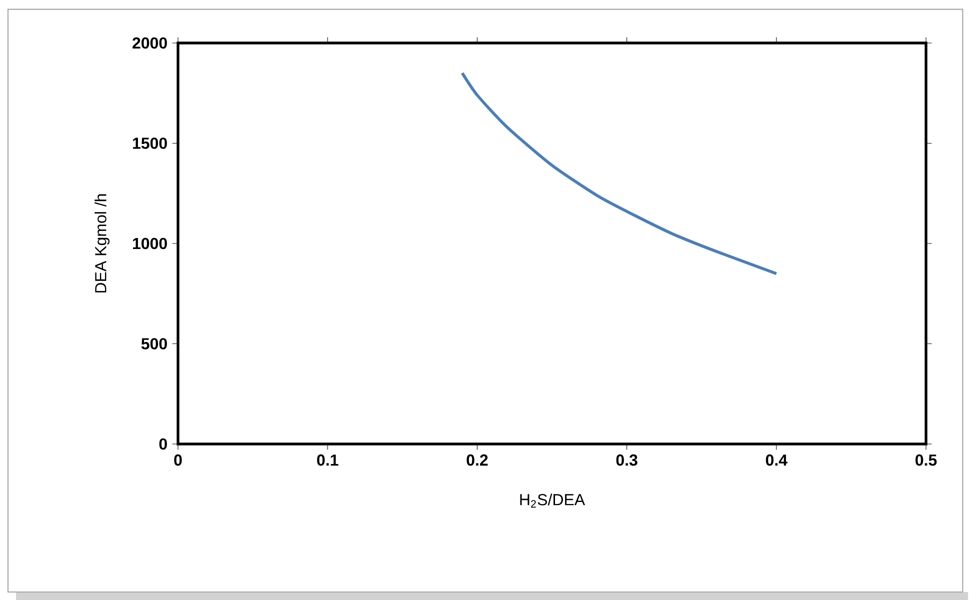  I want to click on y-tick-label: 1000, so click(150, 244).